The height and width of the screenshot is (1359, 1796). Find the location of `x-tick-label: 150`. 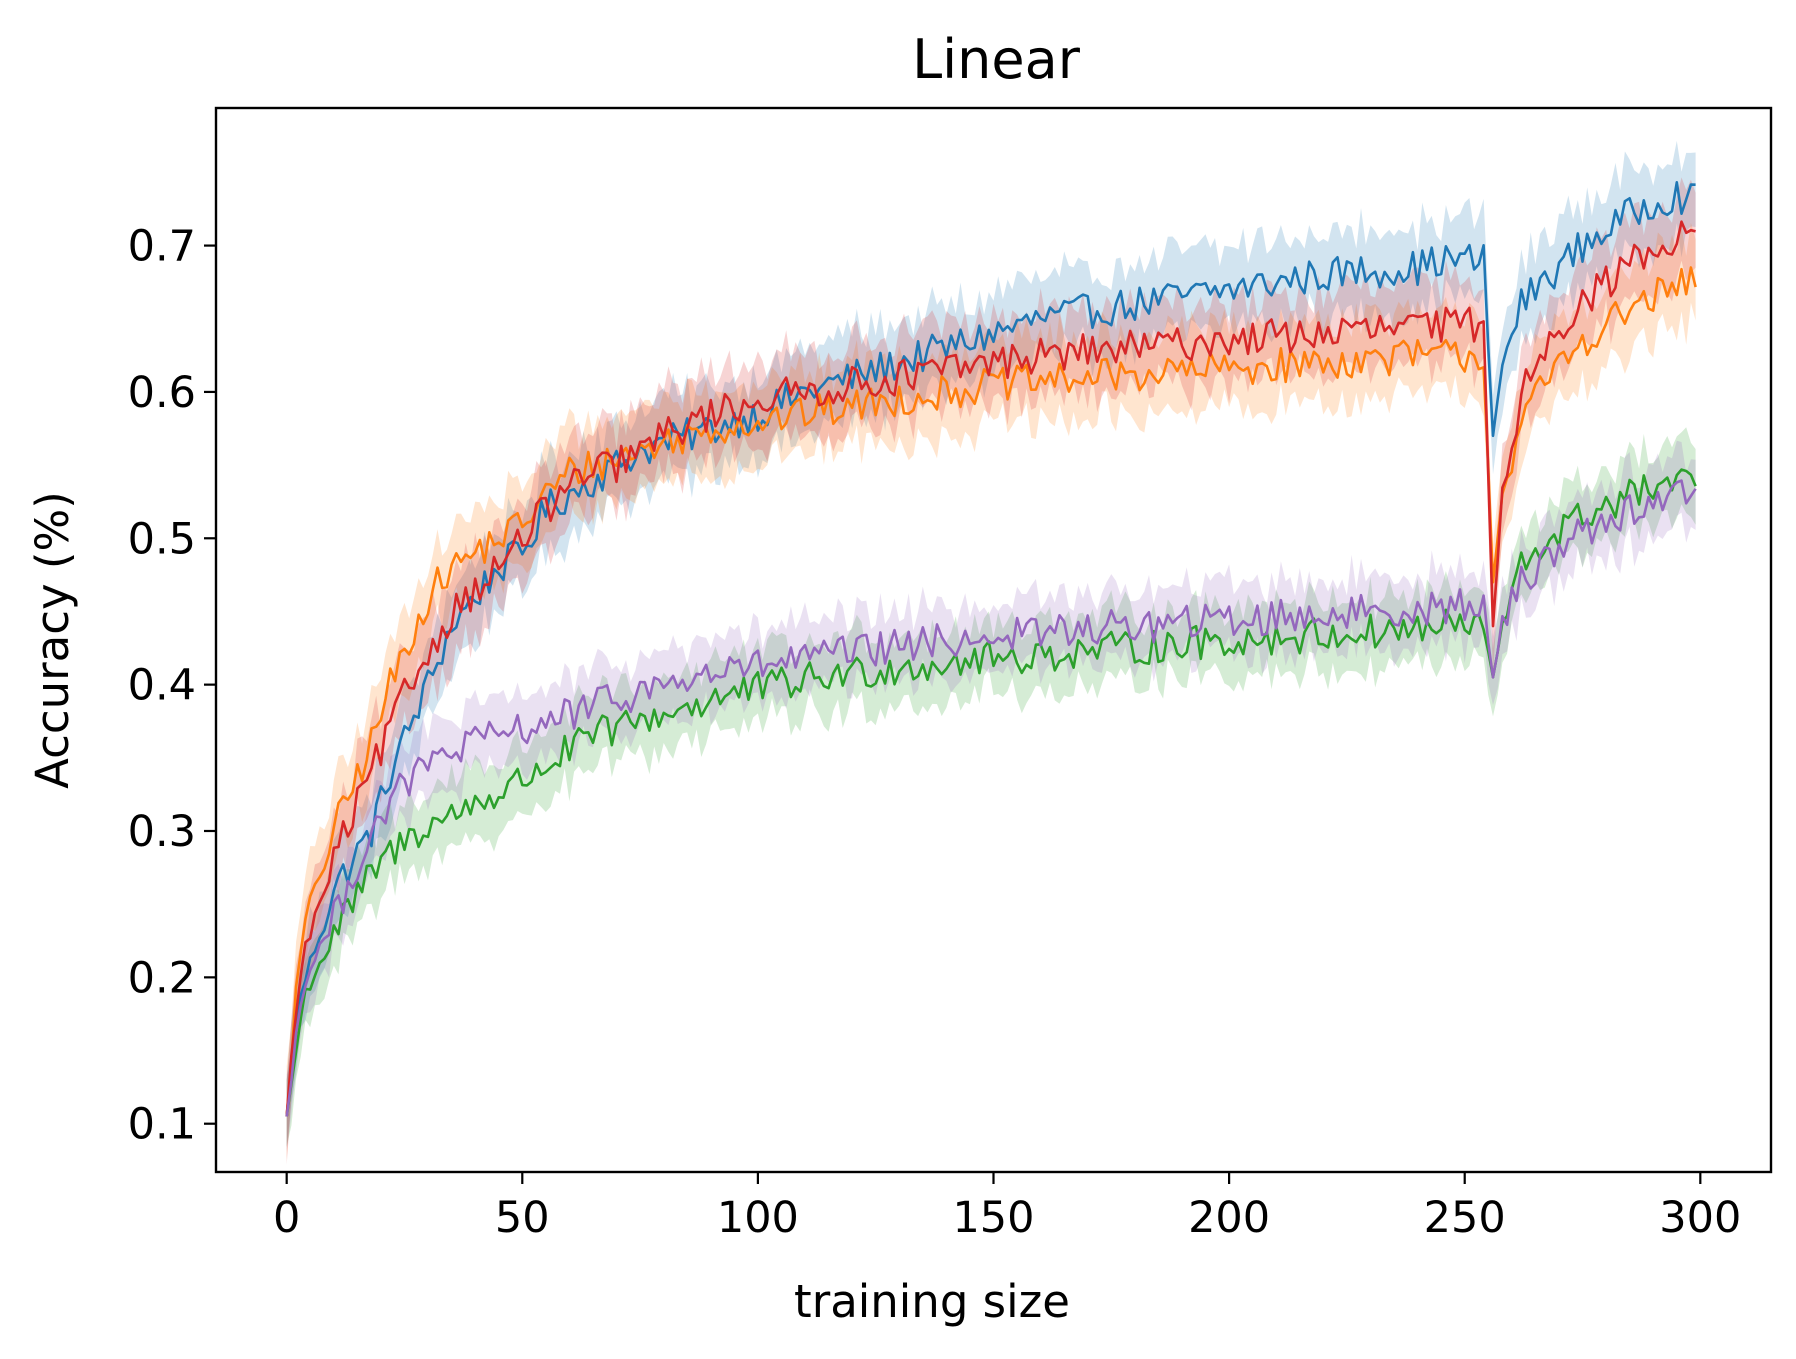

x-tick-label: 150 is located at coordinates (993, 1218).